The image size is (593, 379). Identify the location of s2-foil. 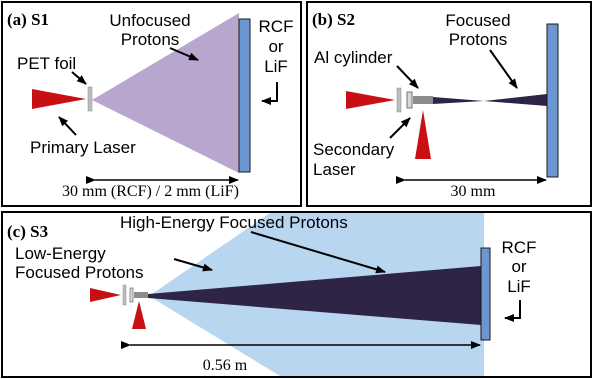
(399, 100).